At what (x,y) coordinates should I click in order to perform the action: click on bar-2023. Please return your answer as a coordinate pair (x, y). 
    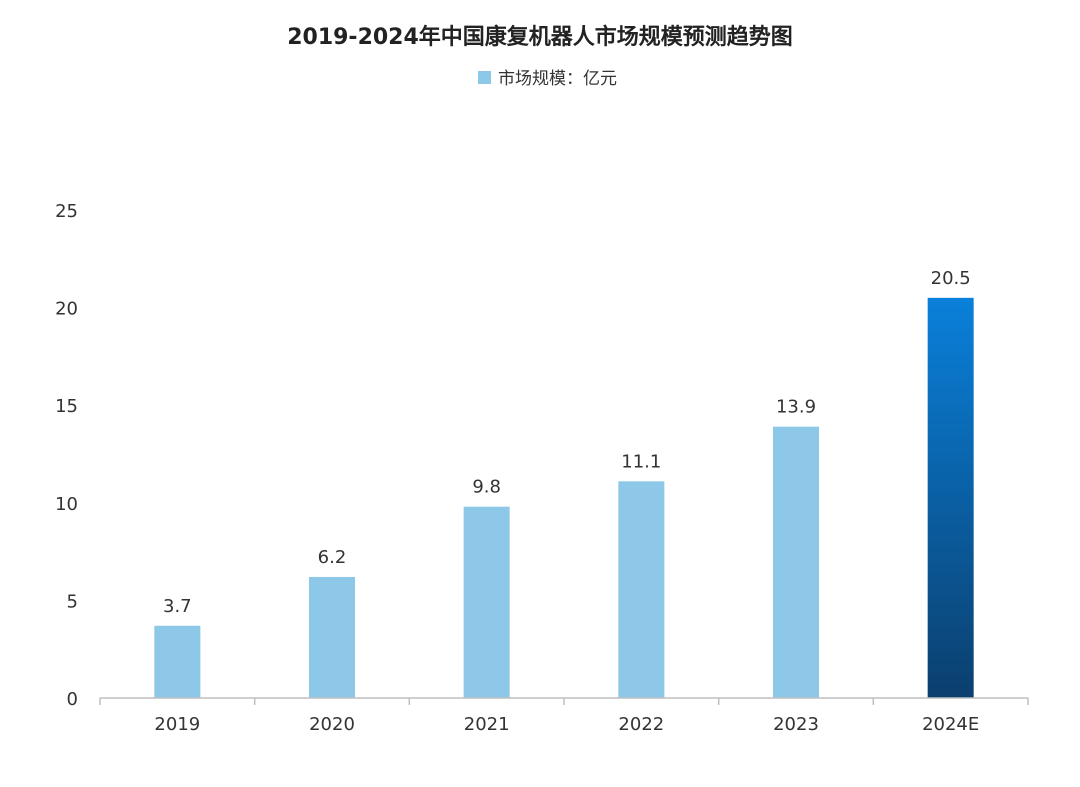
    Looking at the image, I should click on (796, 562).